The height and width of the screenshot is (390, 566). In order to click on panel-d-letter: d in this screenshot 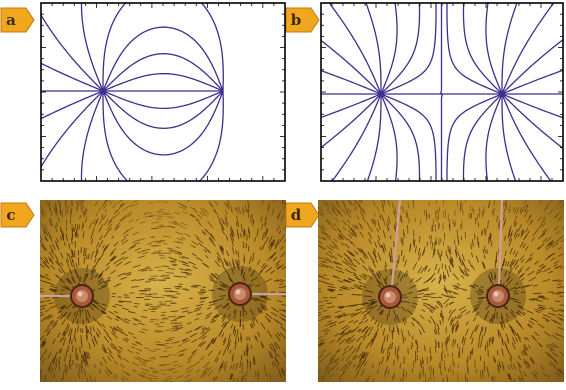, I will do `click(296, 215)`.